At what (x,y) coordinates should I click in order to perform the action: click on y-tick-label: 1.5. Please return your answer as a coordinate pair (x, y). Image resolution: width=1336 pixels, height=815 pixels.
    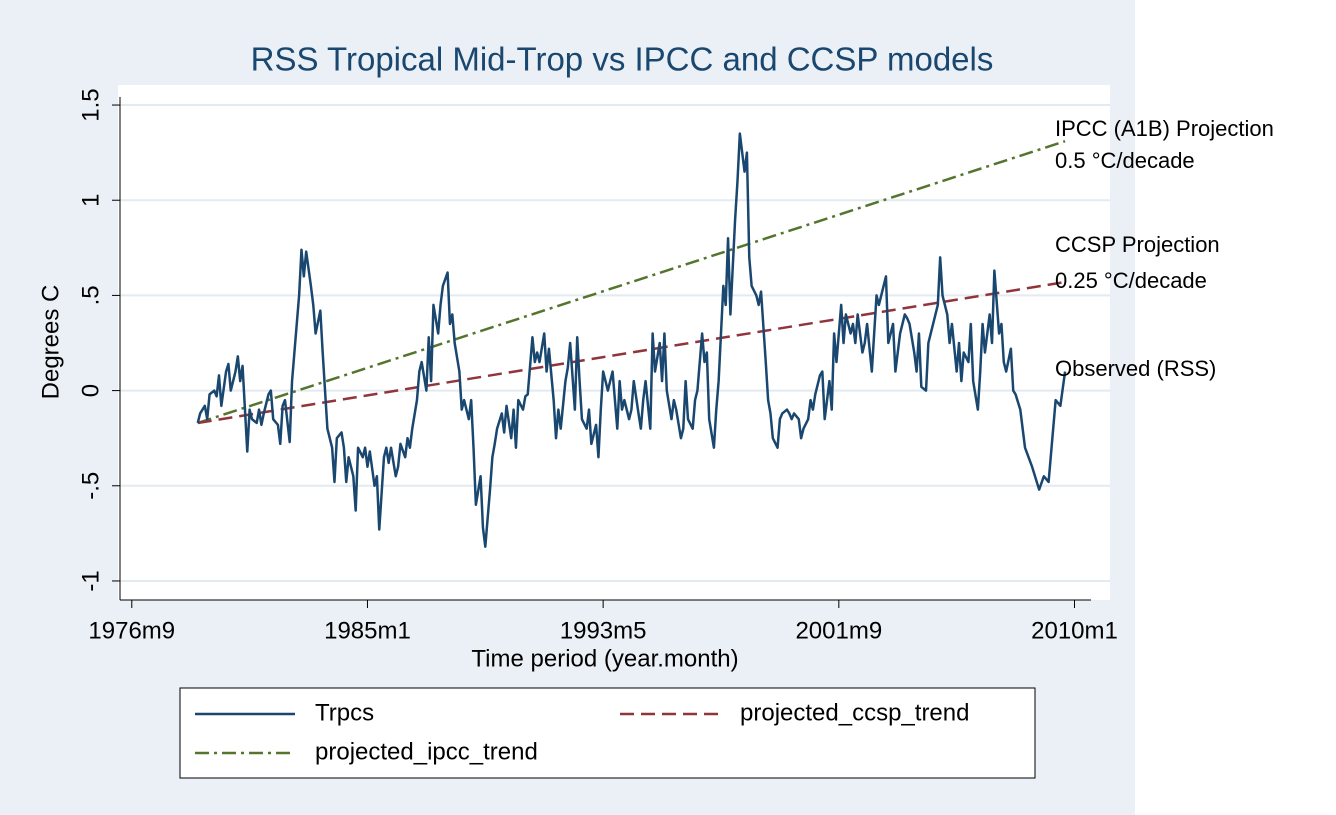
    Looking at the image, I should click on (90, 104).